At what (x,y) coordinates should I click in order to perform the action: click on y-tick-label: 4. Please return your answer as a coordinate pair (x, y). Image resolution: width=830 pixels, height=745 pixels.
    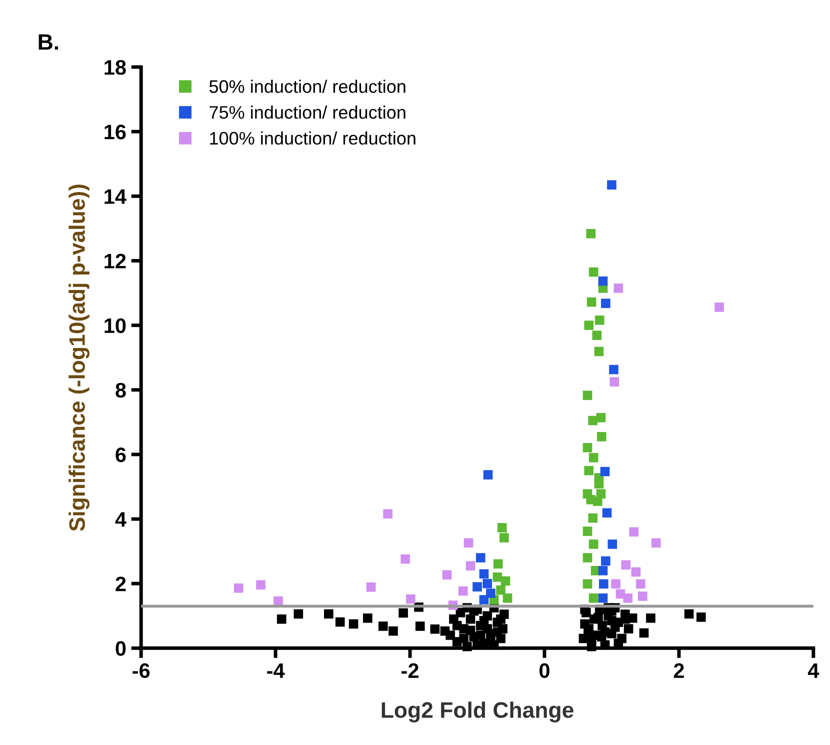
    Looking at the image, I should click on (120, 519).